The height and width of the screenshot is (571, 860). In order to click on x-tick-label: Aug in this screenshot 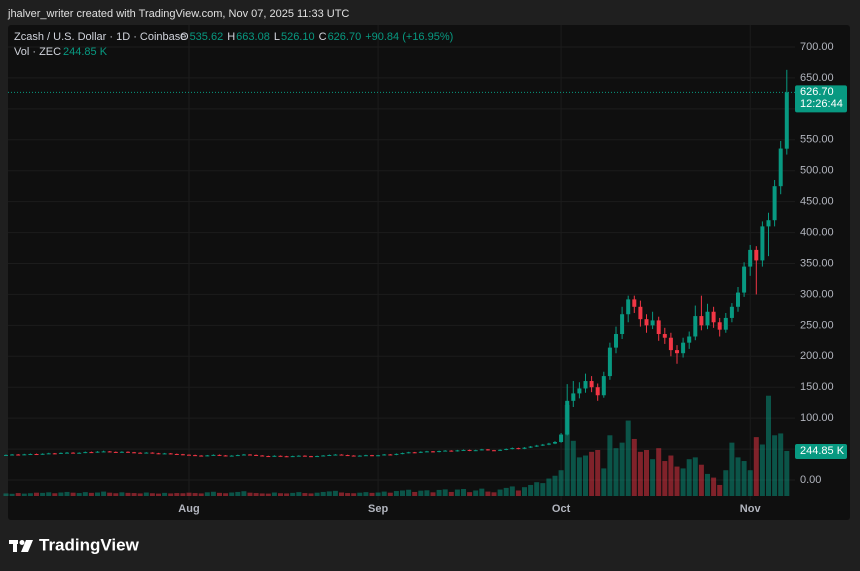, I will do `click(188, 509)`.